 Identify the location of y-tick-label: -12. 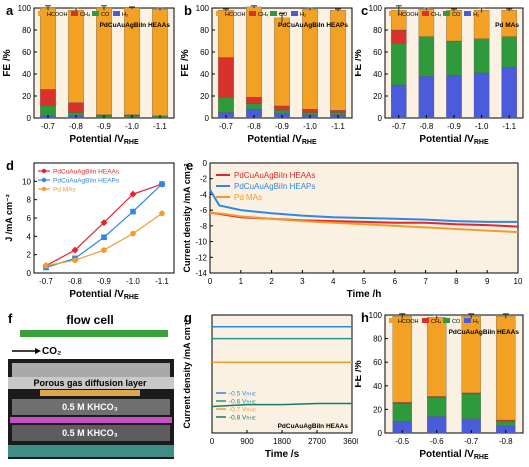
(201, 257).